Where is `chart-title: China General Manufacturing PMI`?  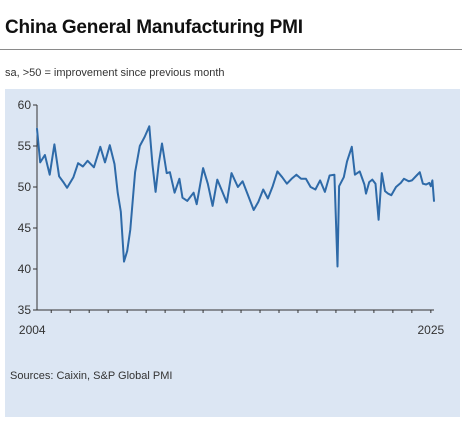 chart-title: China General Manufacturing PMI is located at coordinates (154, 27).